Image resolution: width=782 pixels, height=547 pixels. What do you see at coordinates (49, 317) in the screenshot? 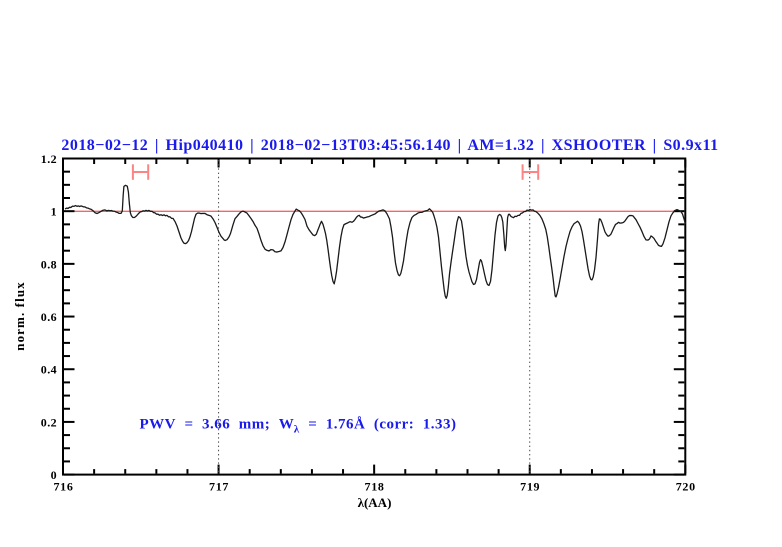
I see `svg-text: 0.6` at bounding box center [49, 317].